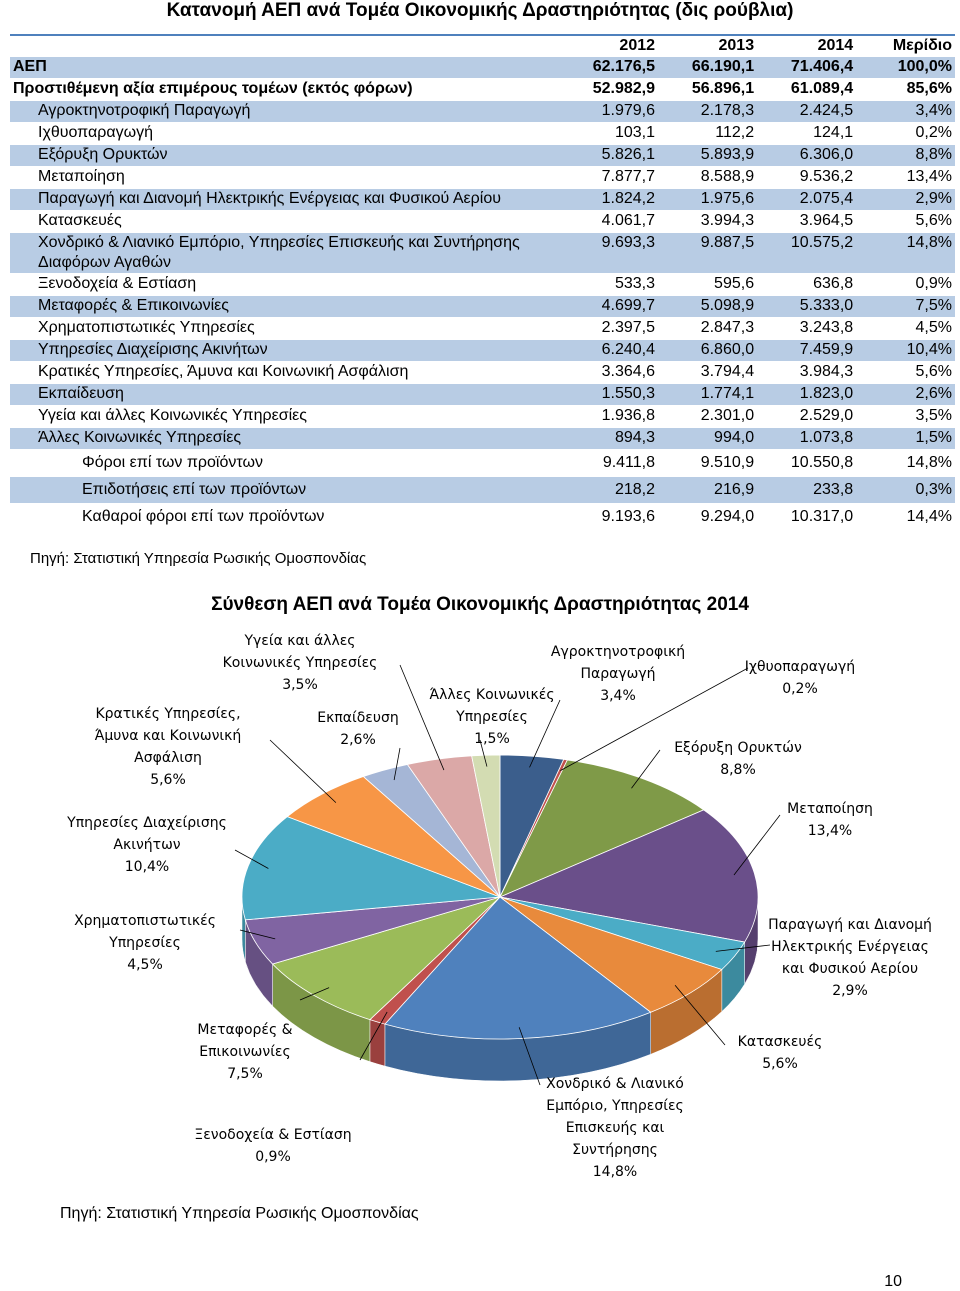 The image size is (960, 1291). What do you see at coordinates (727, 462) in the screenshot?
I see `cell-value: 9.510,9` at bounding box center [727, 462].